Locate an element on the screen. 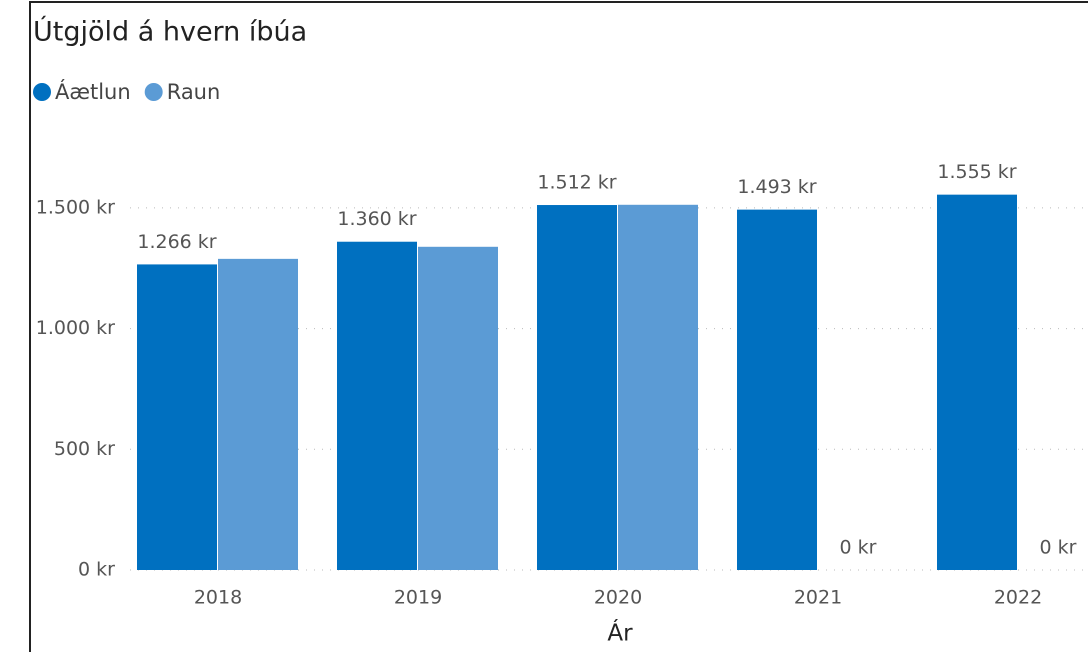 The width and height of the screenshot is (1088, 652). x-axis-title: Ár is located at coordinates (620, 633).